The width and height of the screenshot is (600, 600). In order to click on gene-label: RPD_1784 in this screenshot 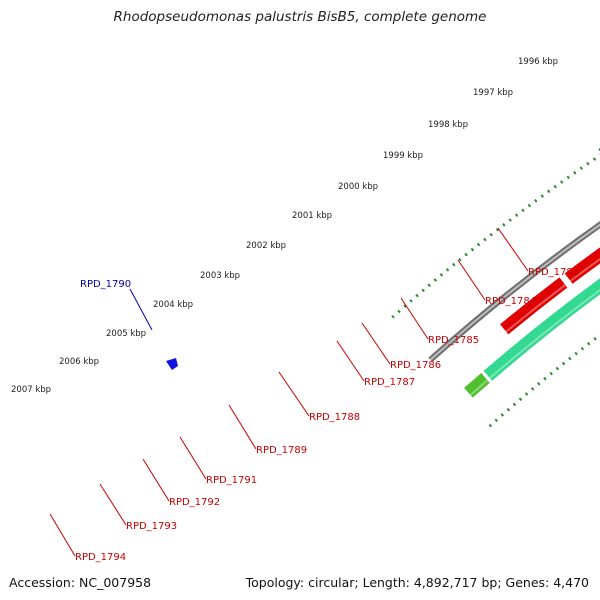, I will do `click(510, 301)`.